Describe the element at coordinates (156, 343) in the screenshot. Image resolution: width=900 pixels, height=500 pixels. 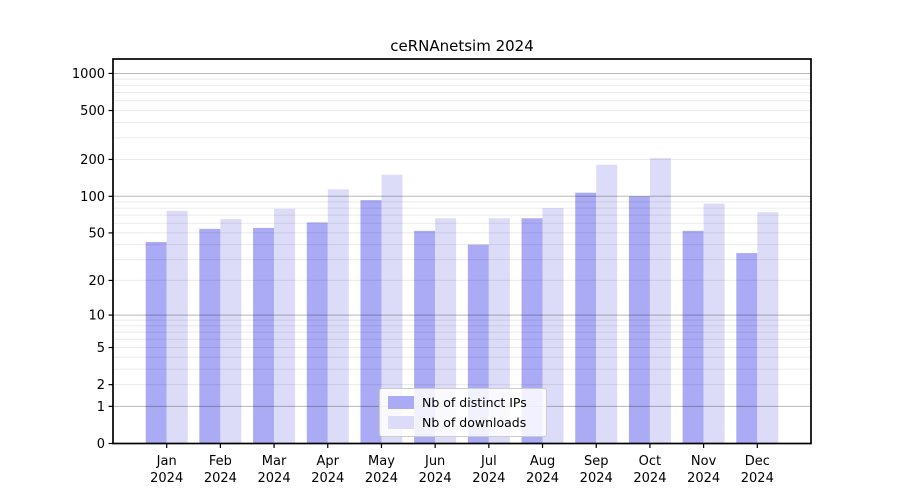
I see `bar-distinct-ips-jan` at that location.